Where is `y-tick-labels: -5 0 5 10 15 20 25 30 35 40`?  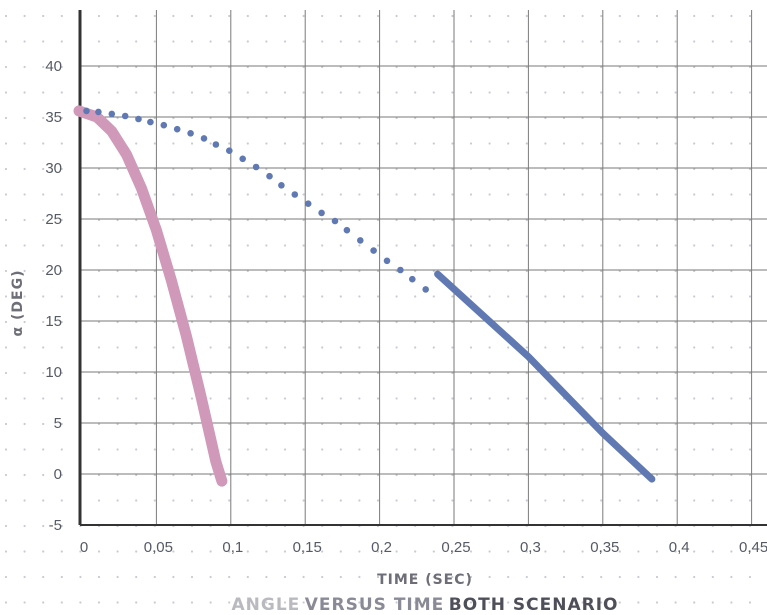
y-tick-labels: -5 0 5 10 15 20 25 30 35 40 is located at coordinates (53, 296).